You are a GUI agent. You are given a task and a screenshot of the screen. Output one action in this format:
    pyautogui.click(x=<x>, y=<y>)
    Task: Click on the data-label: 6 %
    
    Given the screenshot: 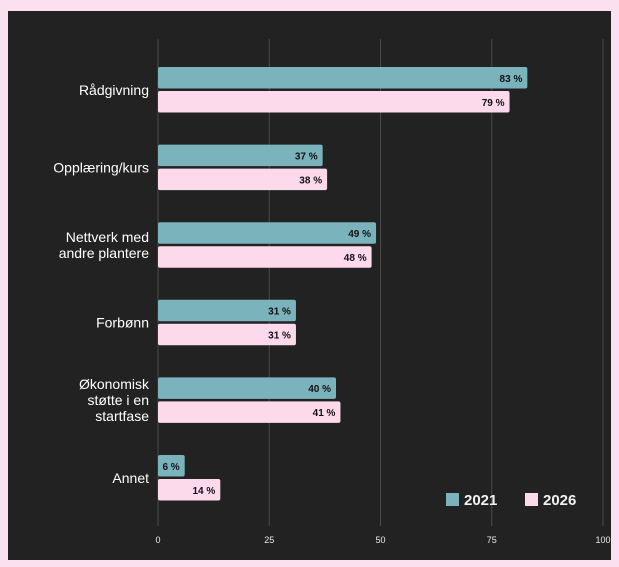 What is the action you would take?
    pyautogui.click(x=170, y=467)
    